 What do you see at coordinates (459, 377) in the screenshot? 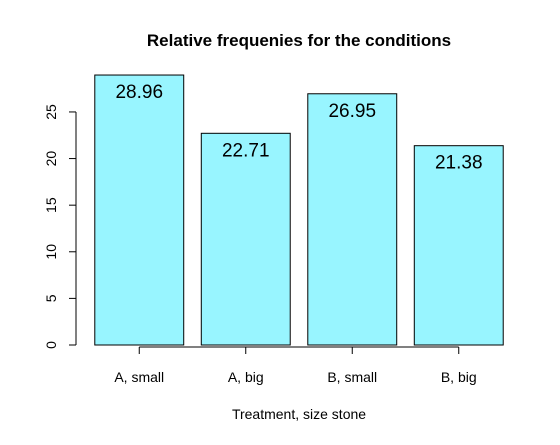
I see `x-tick-label-3: B, big` at bounding box center [459, 377].